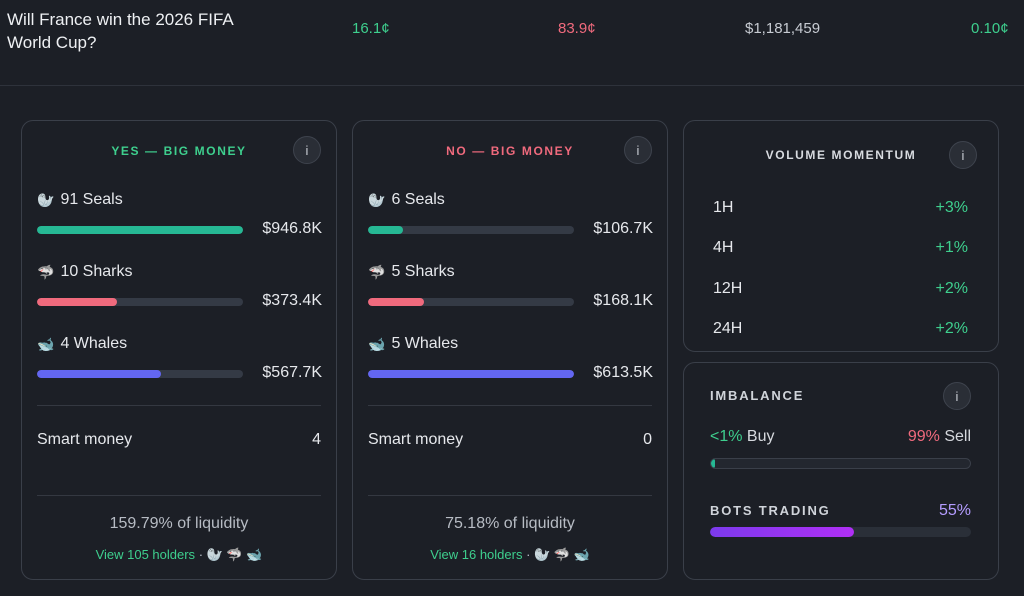  Describe the element at coordinates (623, 300) in the screenshot. I see `no-sharks-amount: $168.1K` at that location.